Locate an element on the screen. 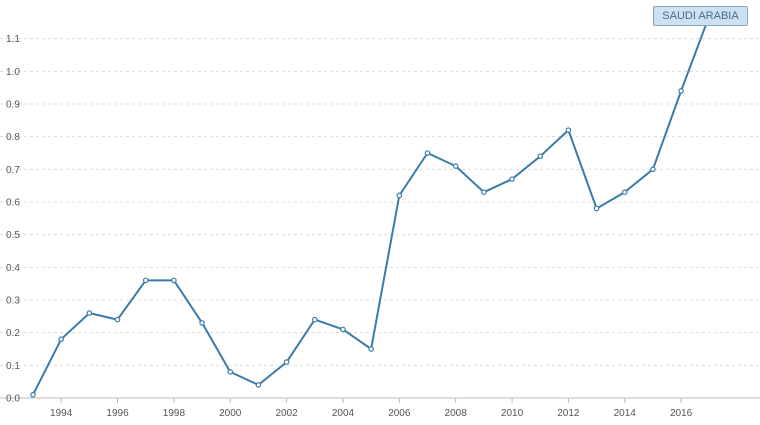 The image size is (760, 425). x-tick-label: 1998 is located at coordinates (174, 413).